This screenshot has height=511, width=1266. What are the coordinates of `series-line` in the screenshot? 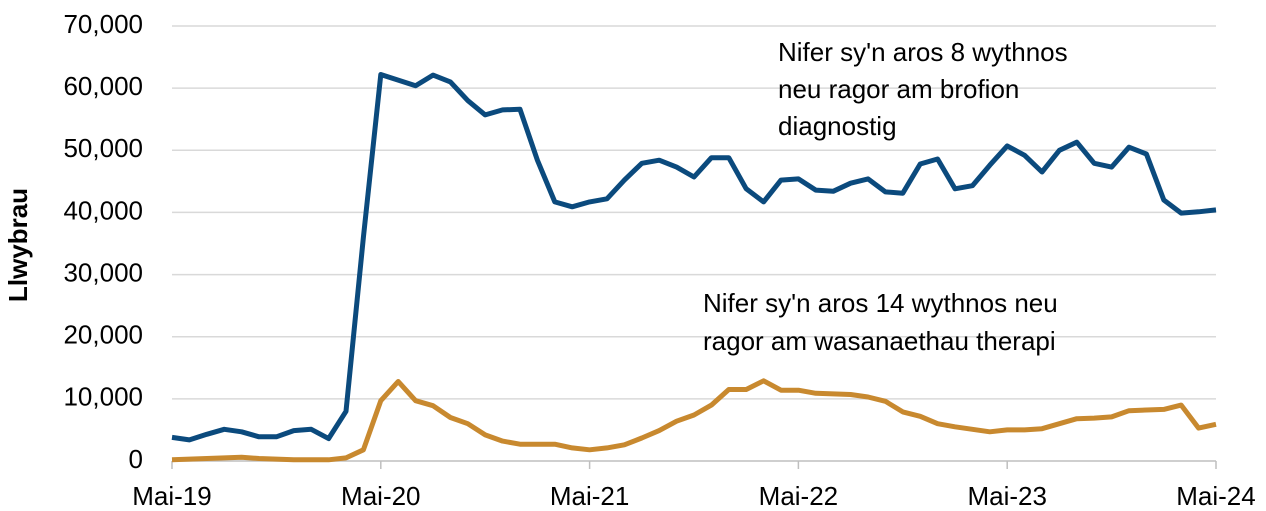 It's located at (694, 420).